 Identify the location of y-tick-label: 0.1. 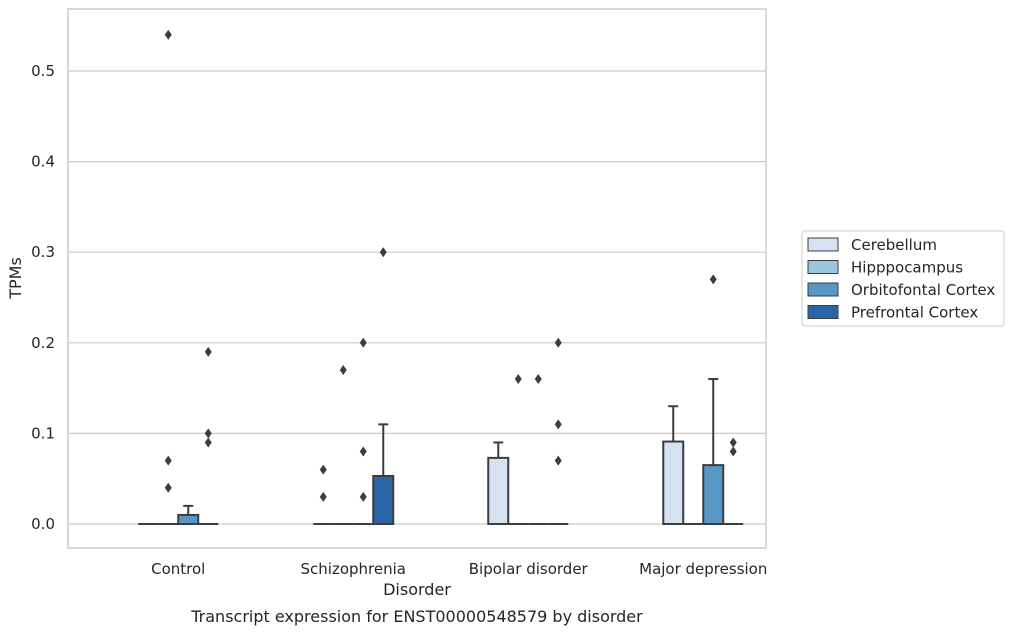
(43, 433).